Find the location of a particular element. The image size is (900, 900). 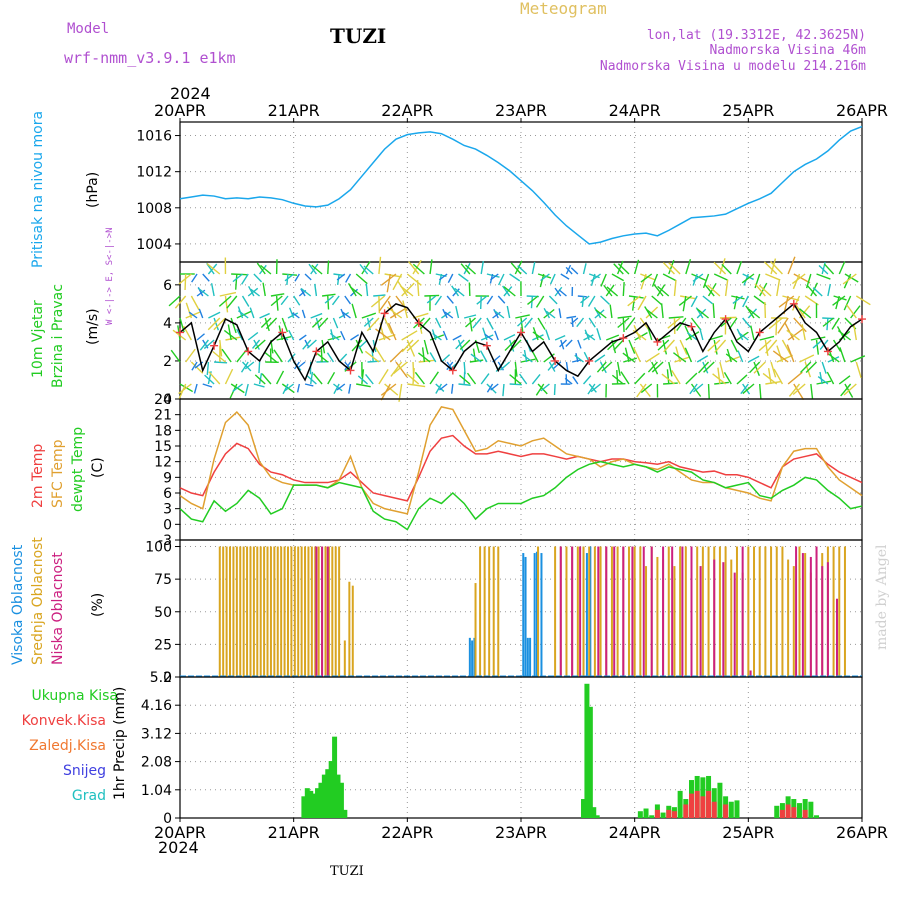

wind-direction-label: W <-|-> E, S<-|->N is located at coordinates (110, 276).